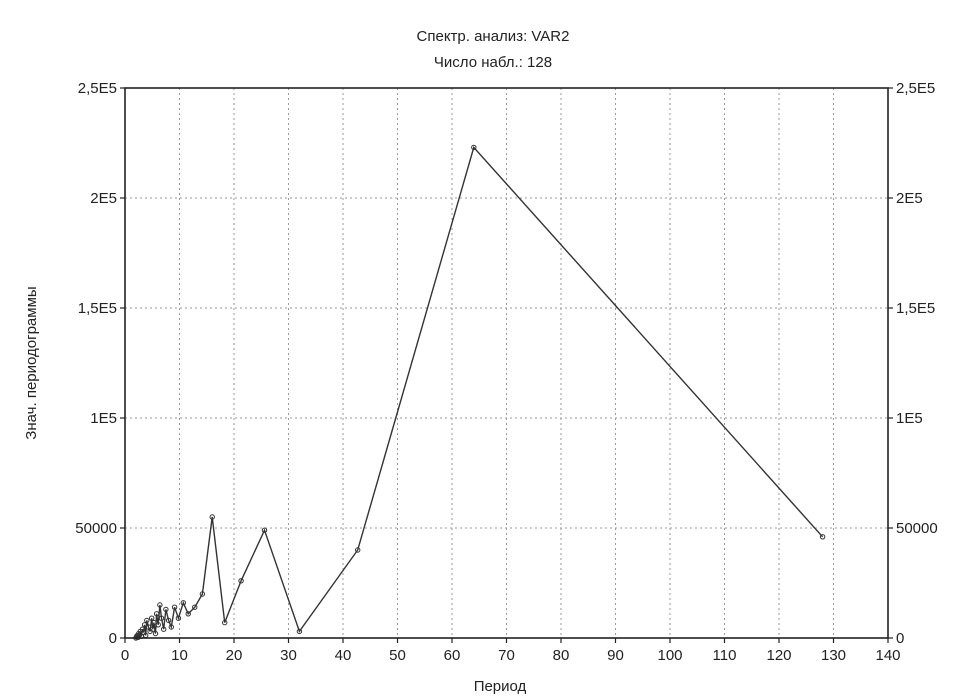 This screenshot has height=700, width=974. What do you see at coordinates (113, 638) in the screenshot?
I see `y-tick-label-left: 0` at bounding box center [113, 638].